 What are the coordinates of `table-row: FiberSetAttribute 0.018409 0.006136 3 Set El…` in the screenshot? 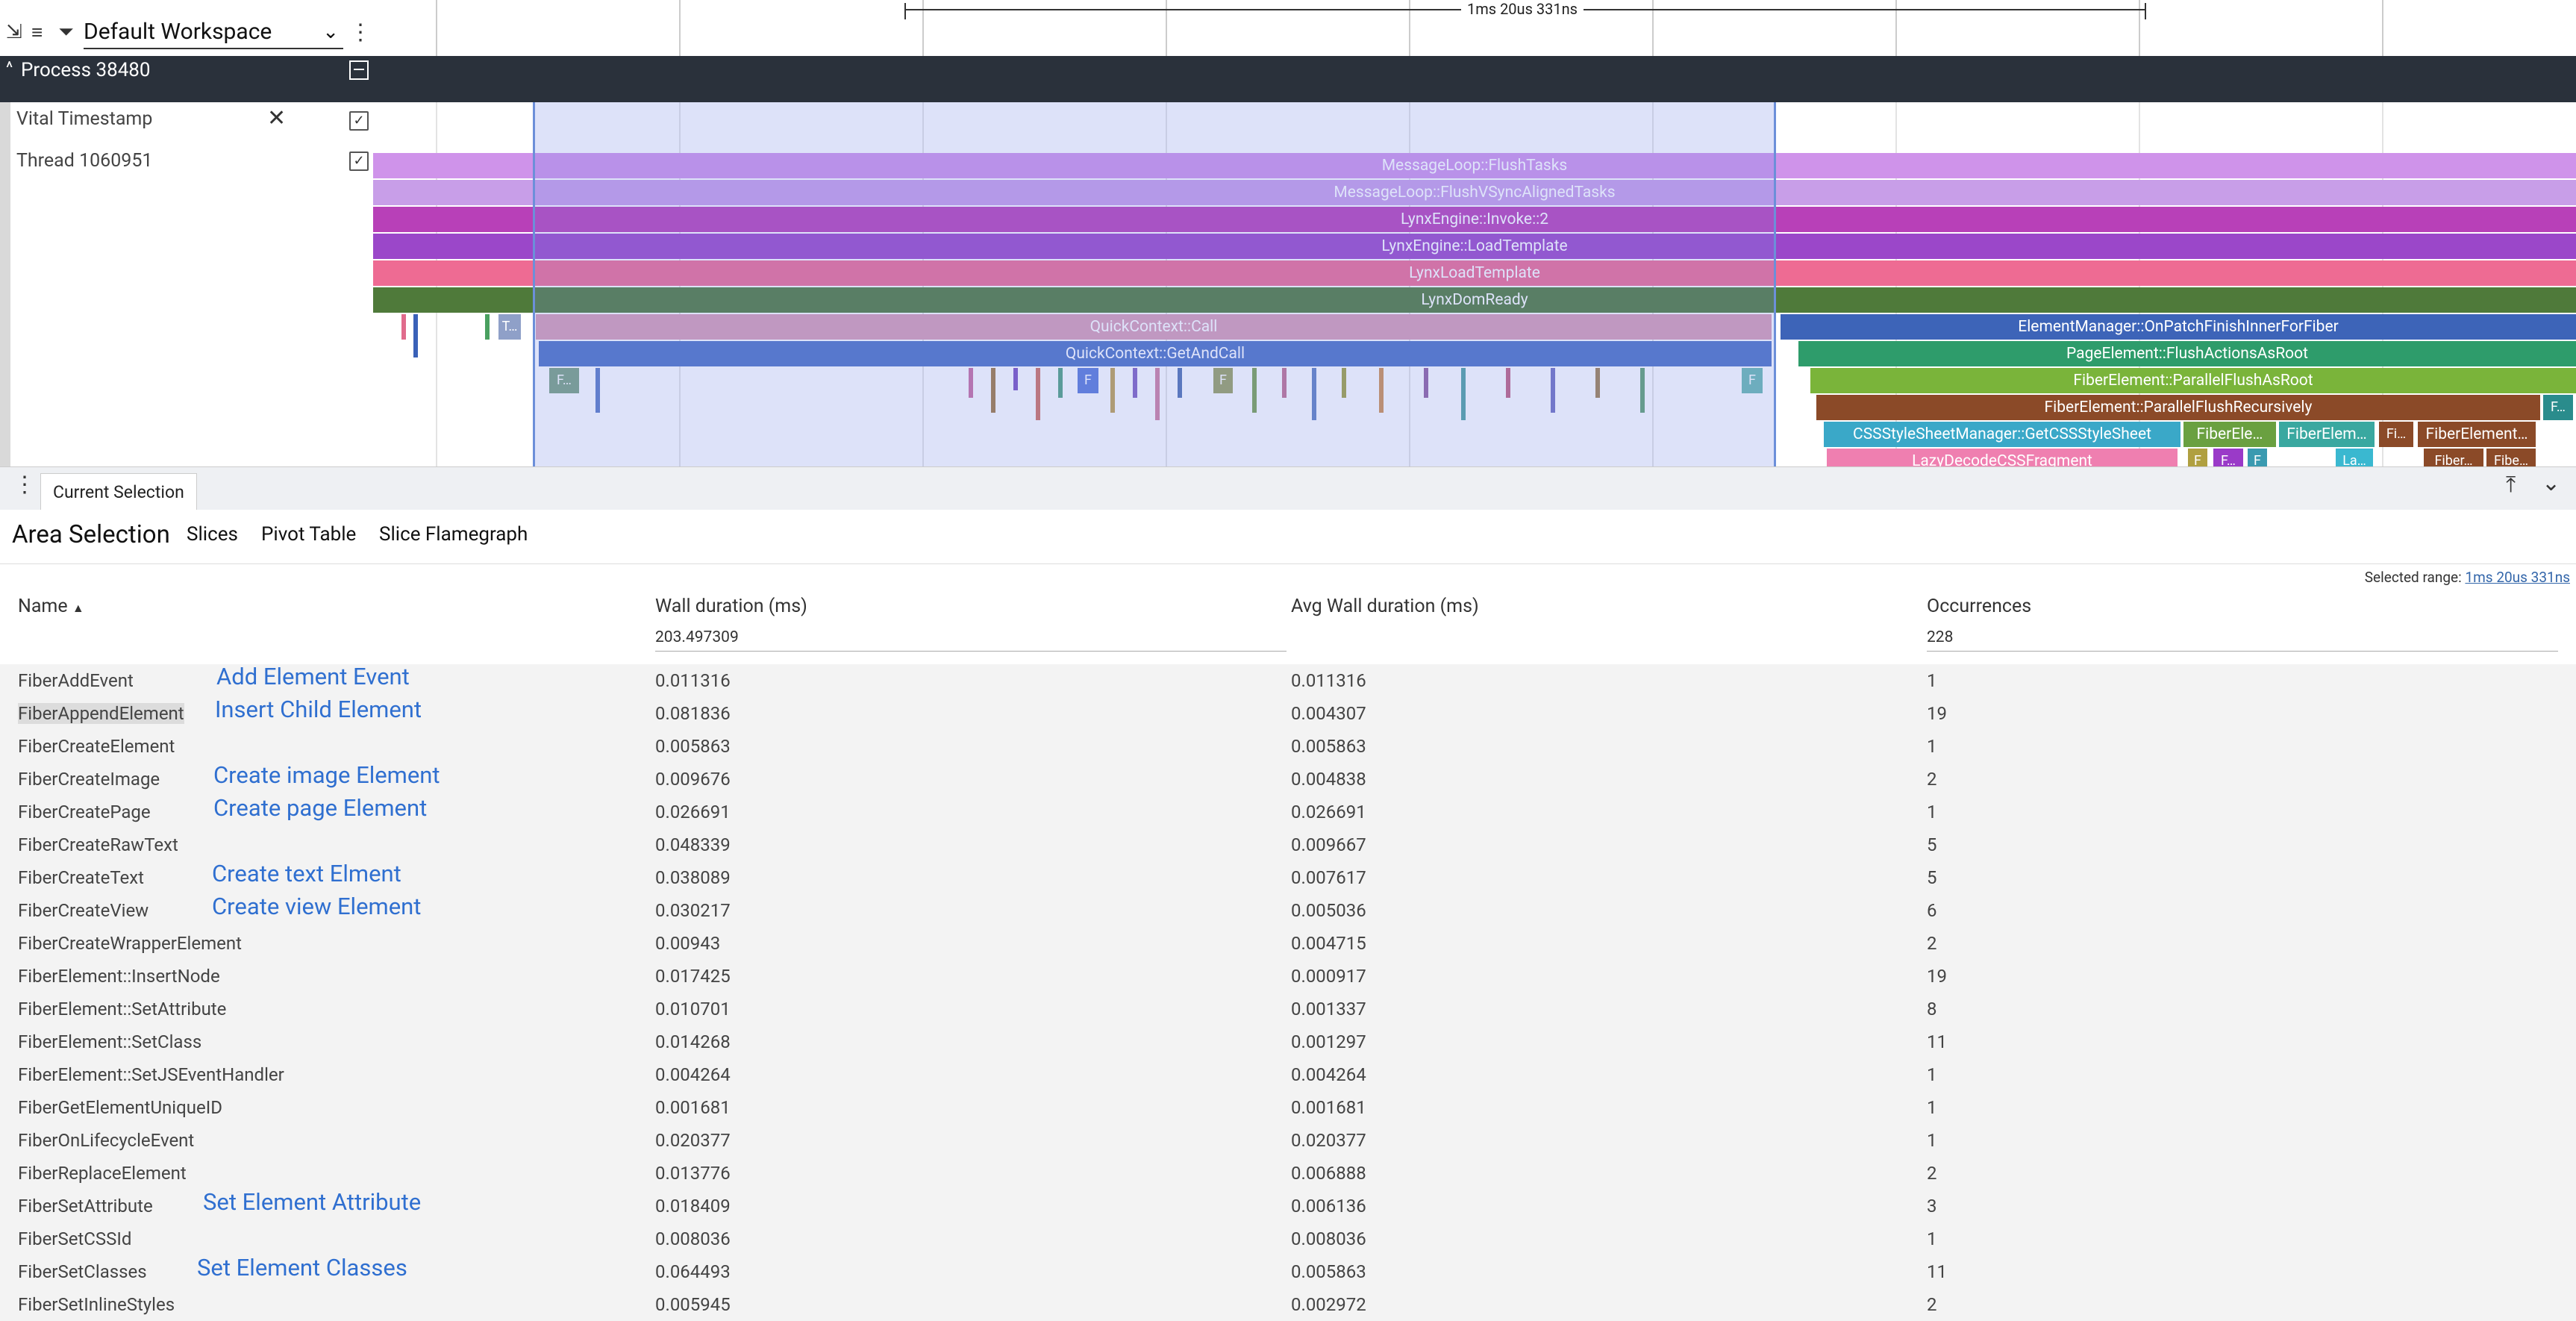 It's located at (1288, 1205).